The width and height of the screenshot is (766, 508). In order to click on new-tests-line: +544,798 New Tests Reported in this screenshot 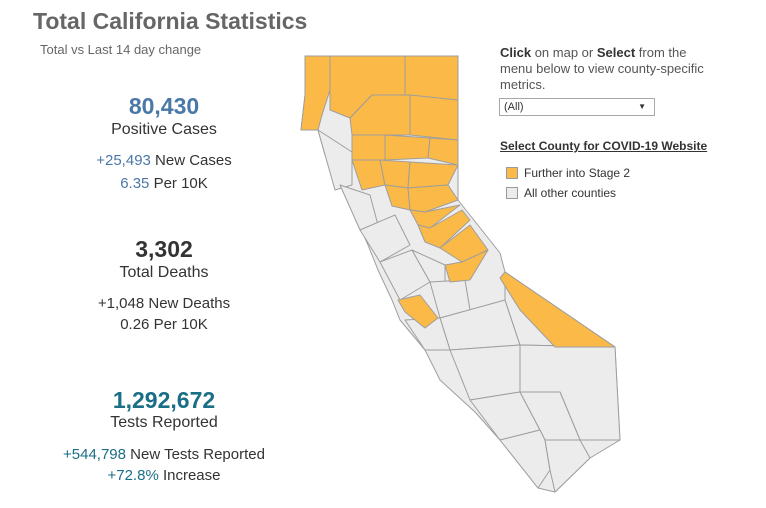, I will do `click(164, 454)`.